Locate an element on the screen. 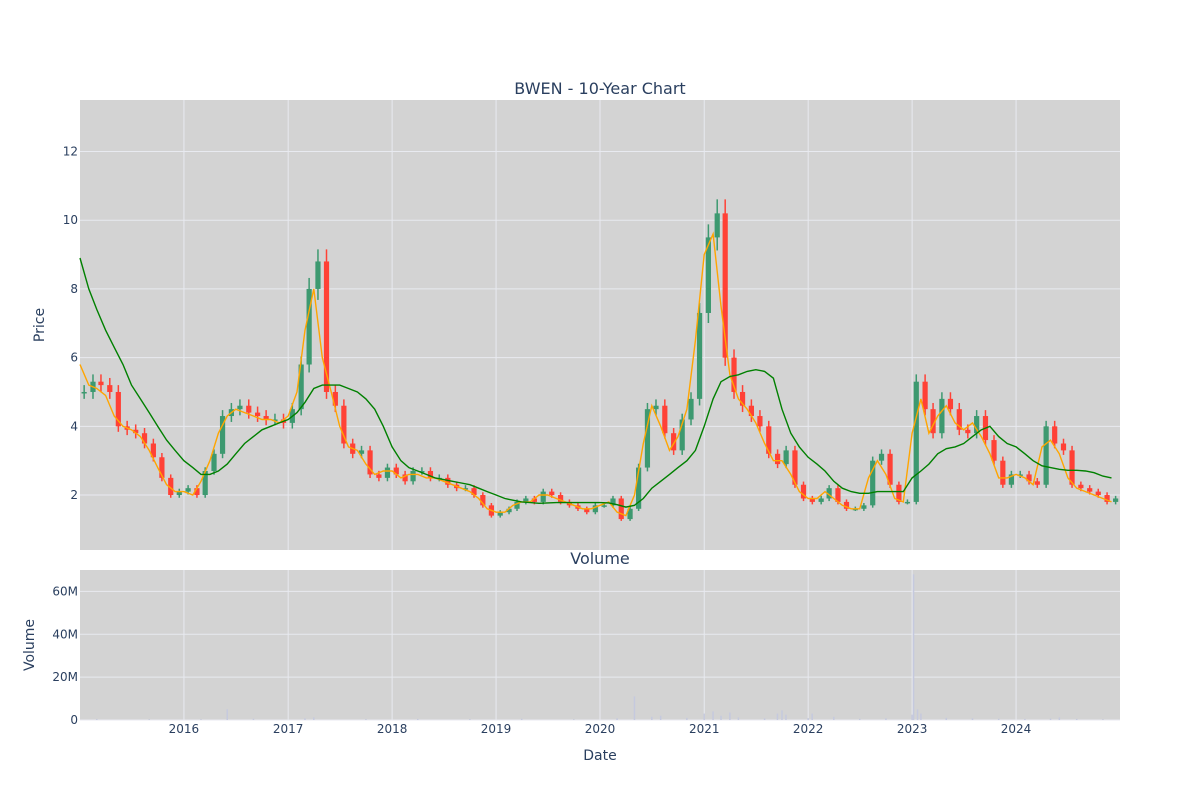 Image resolution: width=1200 pixels, height=800 pixels. x-tick: 2023 is located at coordinates (912, 729).